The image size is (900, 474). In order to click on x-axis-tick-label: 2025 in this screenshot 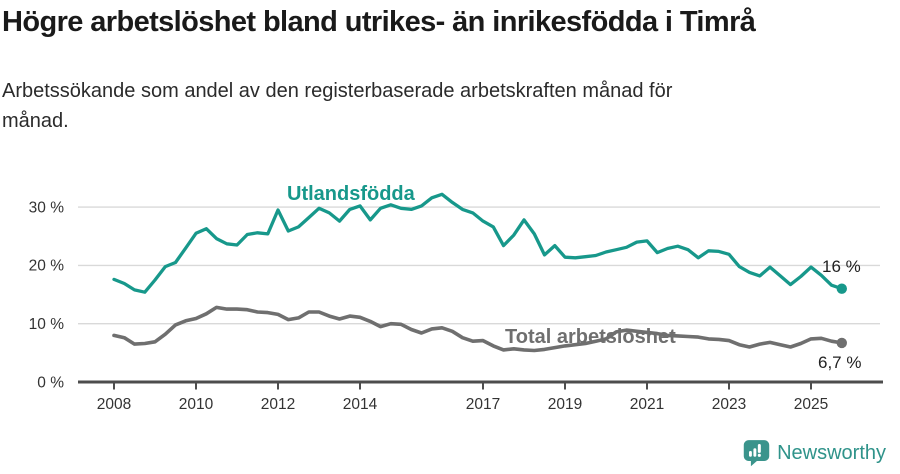, I will do `click(811, 404)`.